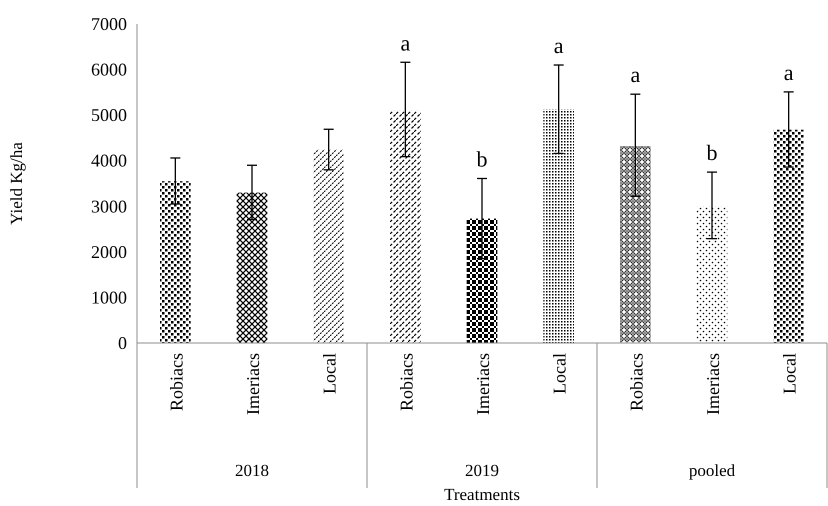 This screenshot has height=506, width=828. What do you see at coordinates (252, 470) in the screenshot?
I see `x-axis-title: 2018` at bounding box center [252, 470].